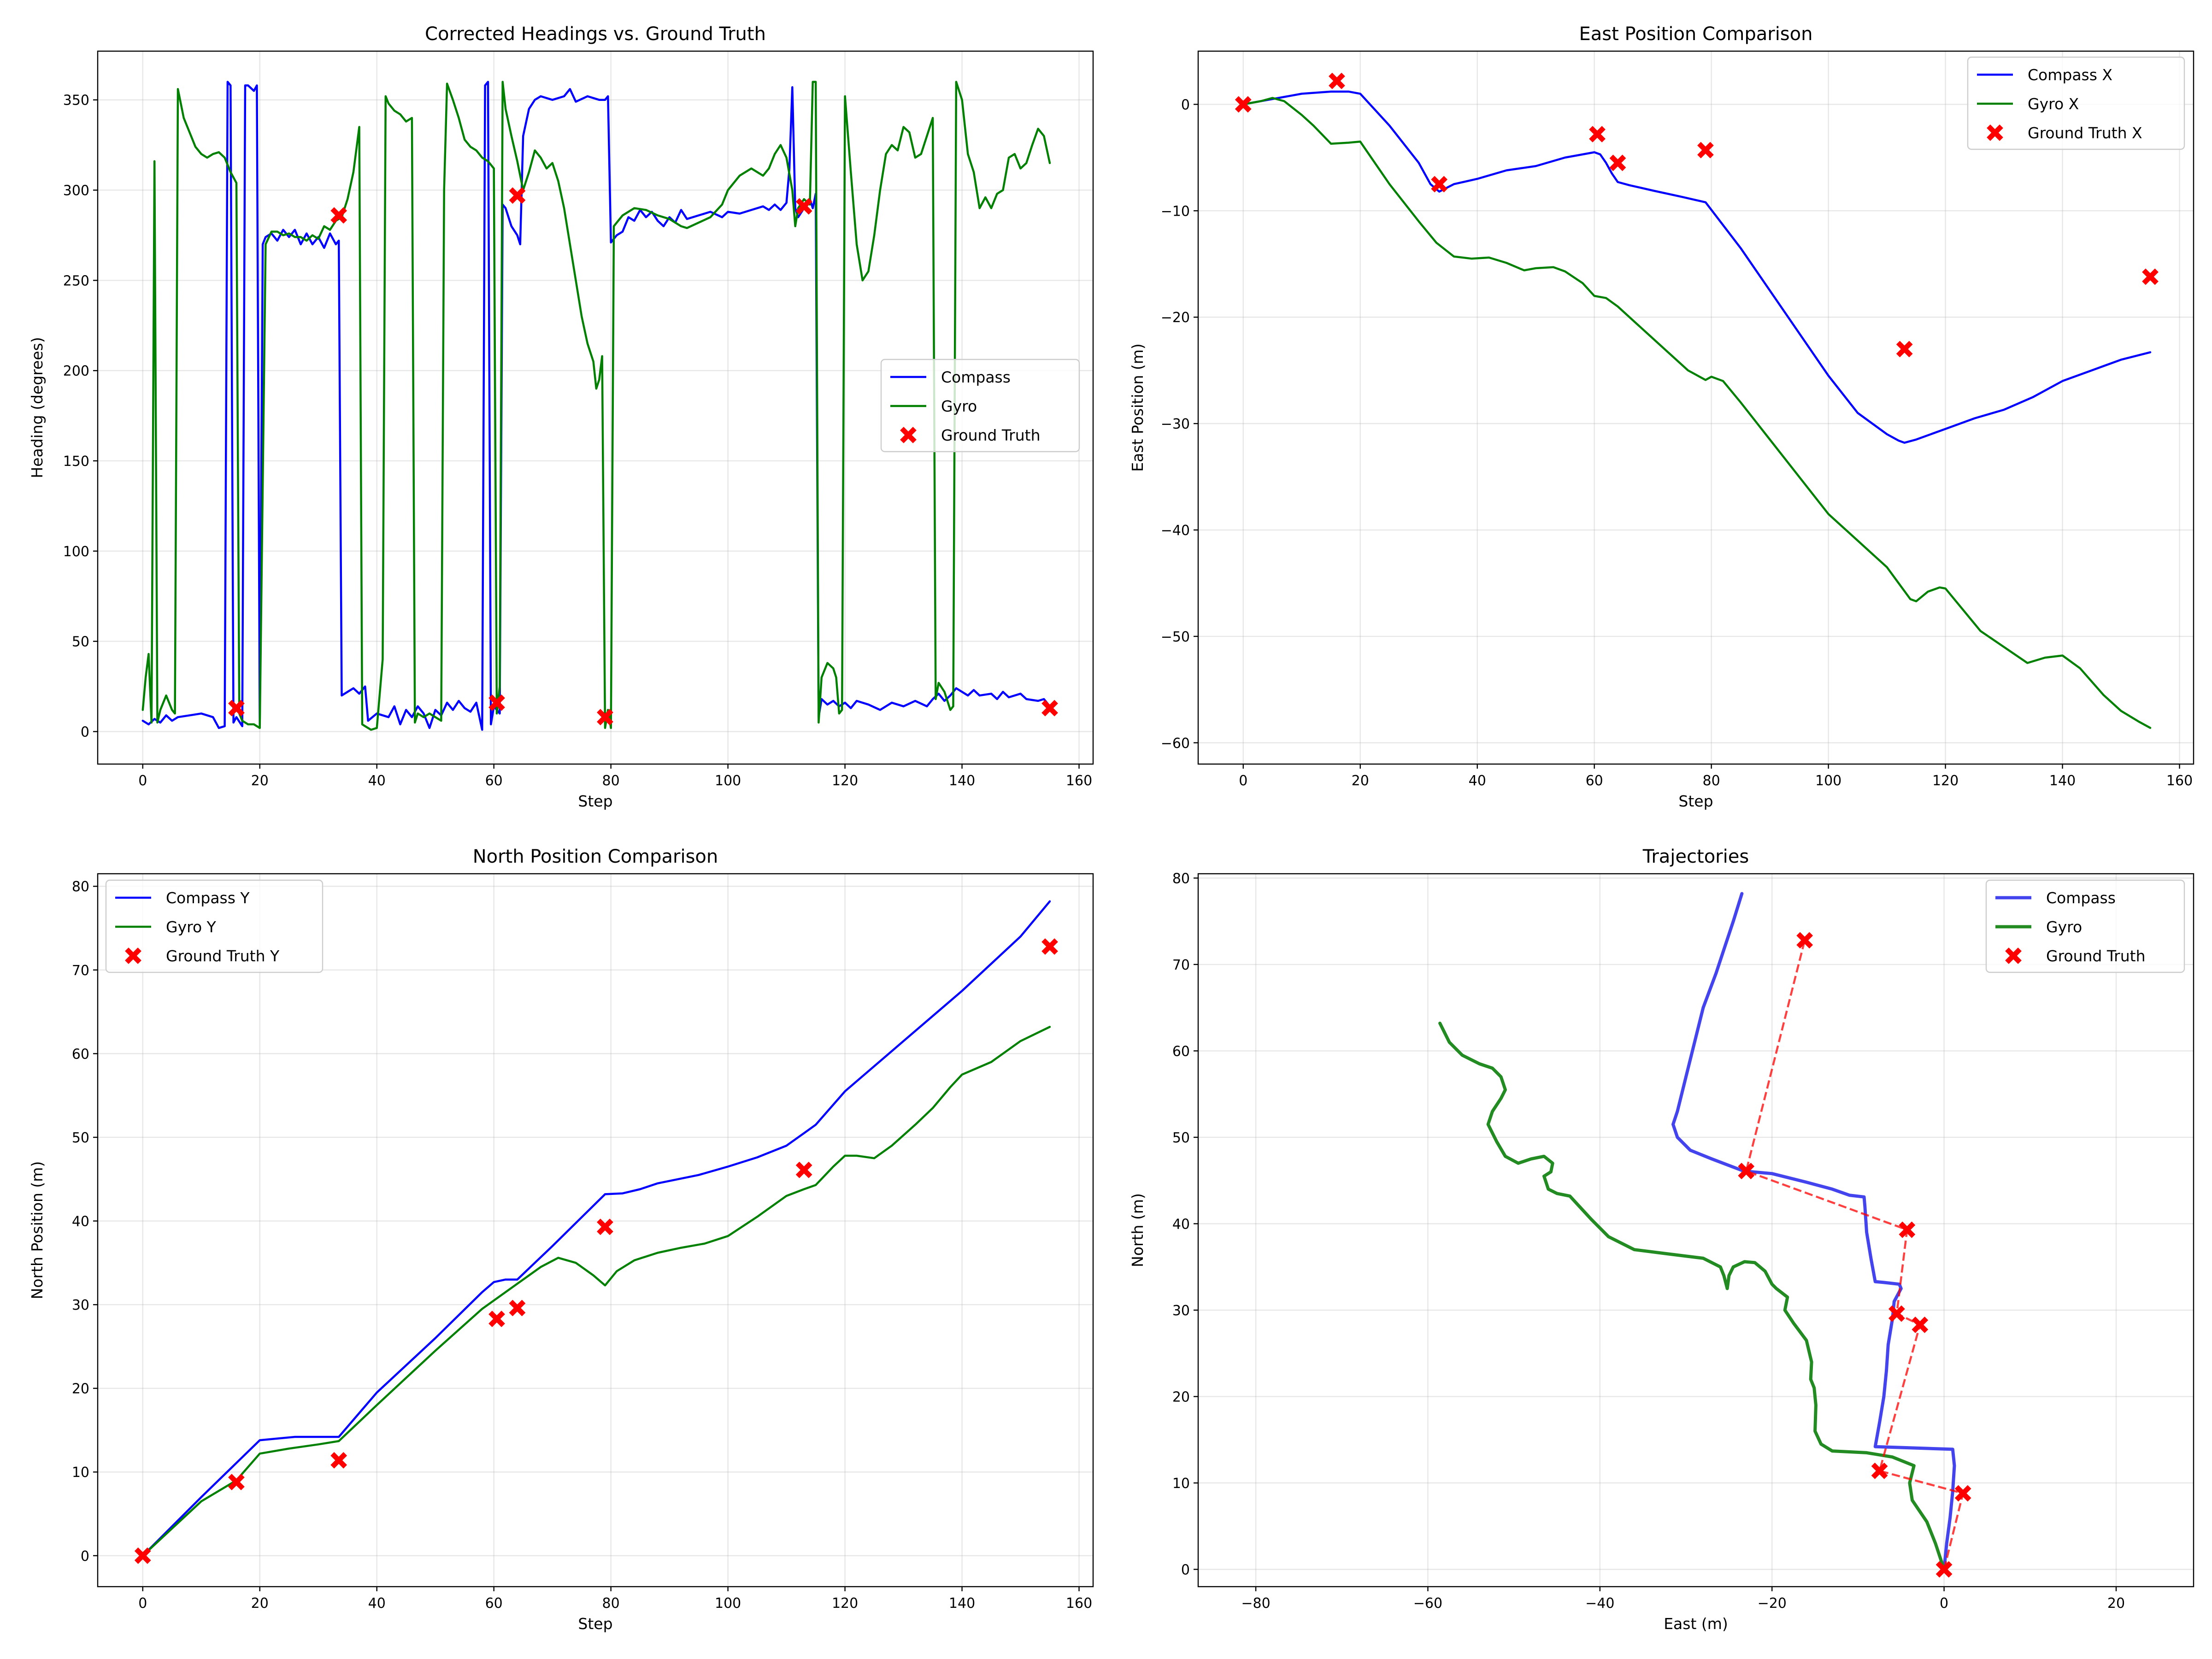 This screenshot has width=2212, height=1659. I want to click on x-tick-label: −80, so click(1255, 1603).